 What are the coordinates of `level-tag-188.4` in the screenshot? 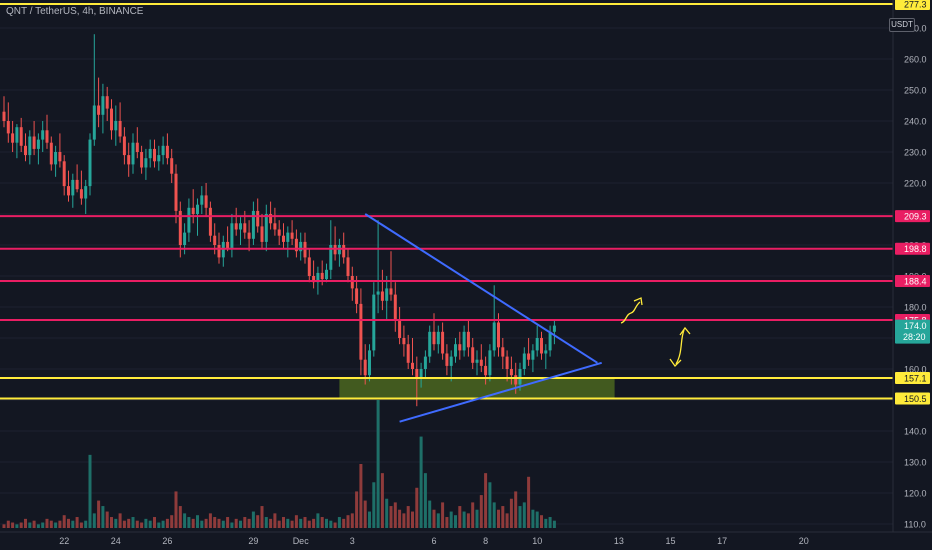 It's located at (912, 280).